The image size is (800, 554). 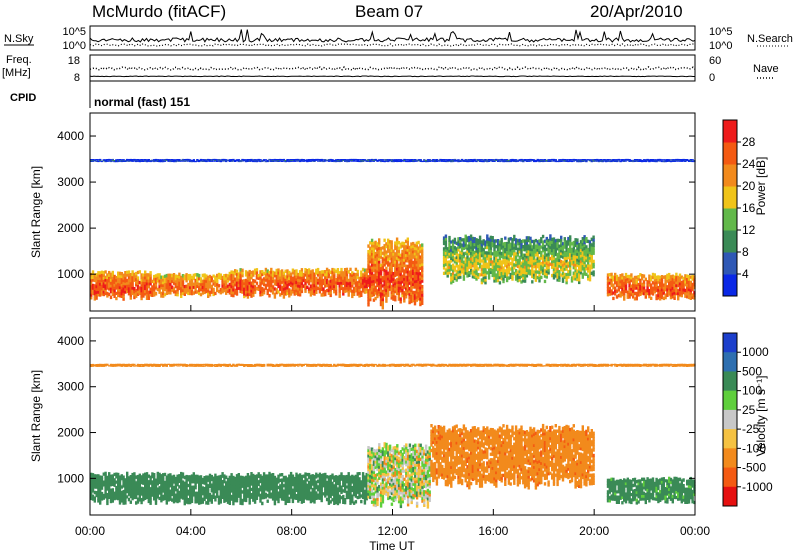 What do you see at coordinates (745, 252) in the screenshot?
I see `power-colorbar-tick-label: 8` at bounding box center [745, 252].